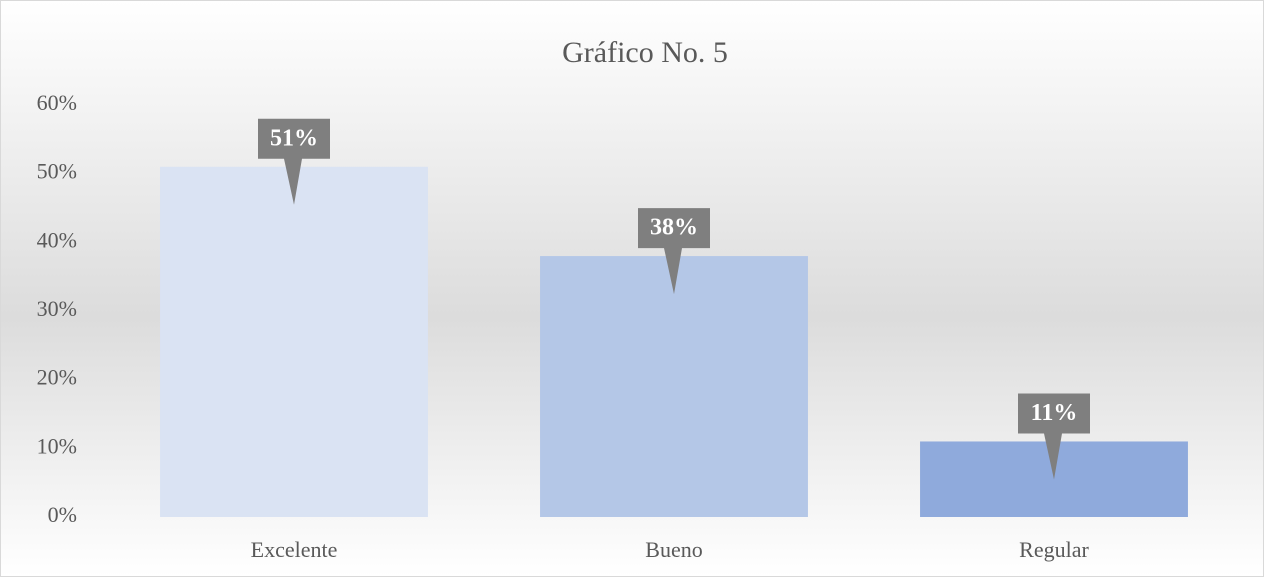 The height and width of the screenshot is (577, 1264). I want to click on y-tick-label: 30%, so click(57, 308).